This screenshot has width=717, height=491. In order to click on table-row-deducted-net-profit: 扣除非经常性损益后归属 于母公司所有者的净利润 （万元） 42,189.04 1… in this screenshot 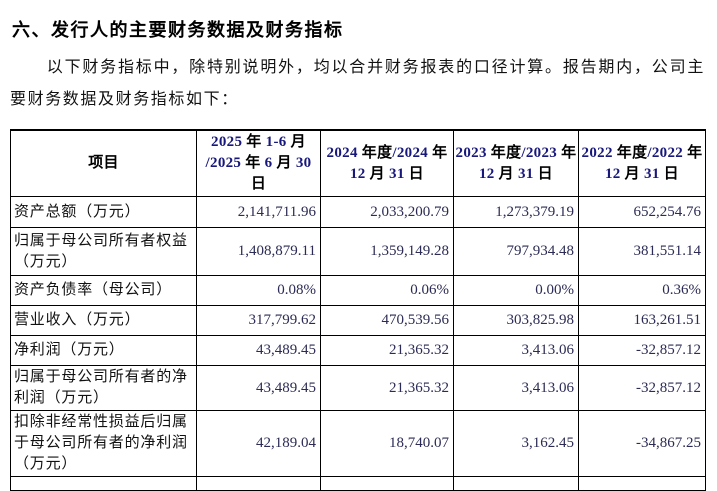, I will do `click(358, 443)`.